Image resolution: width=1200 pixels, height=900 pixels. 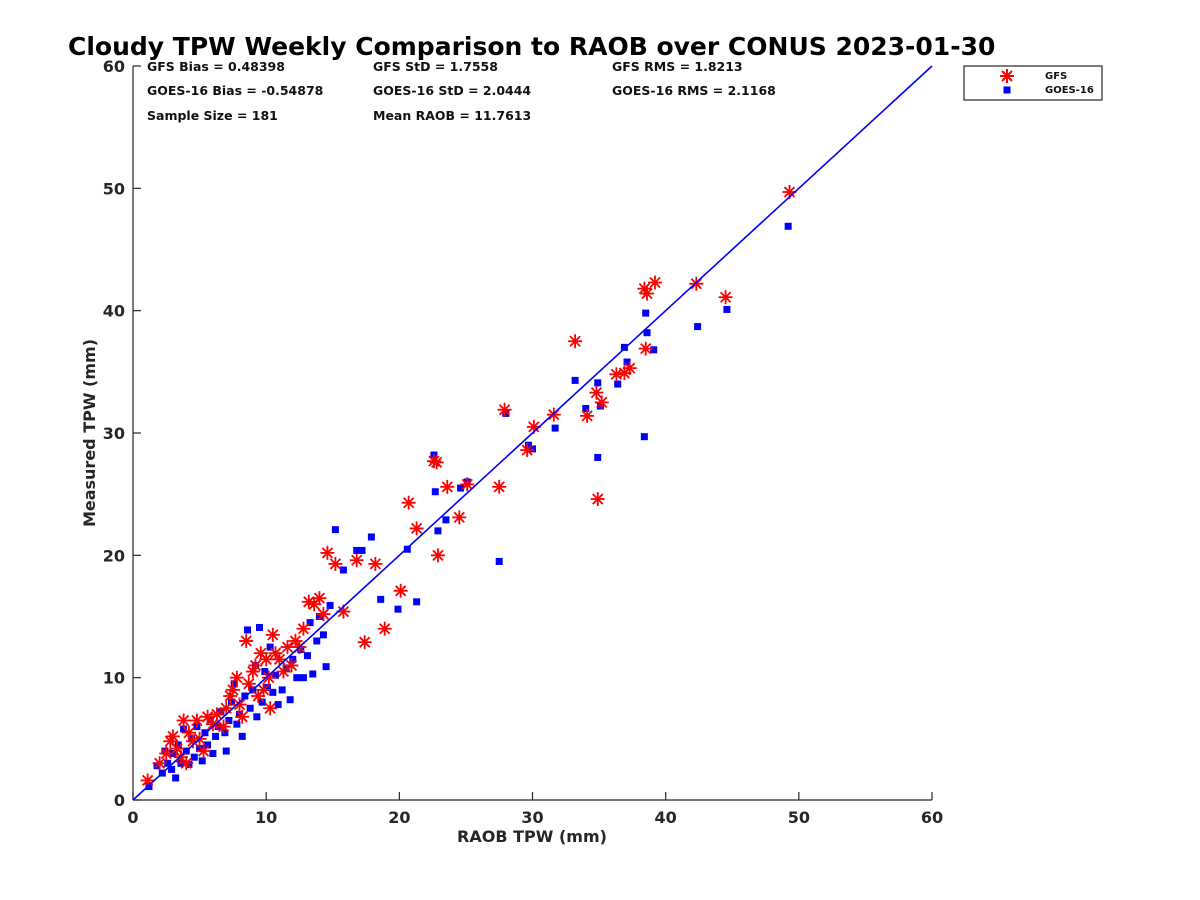 What do you see at coordinates (452, 90) in the screenshot?
I see `goes-16-std-stat: GOES-16 StD = 2.0444` at bounding box center [452, 90].